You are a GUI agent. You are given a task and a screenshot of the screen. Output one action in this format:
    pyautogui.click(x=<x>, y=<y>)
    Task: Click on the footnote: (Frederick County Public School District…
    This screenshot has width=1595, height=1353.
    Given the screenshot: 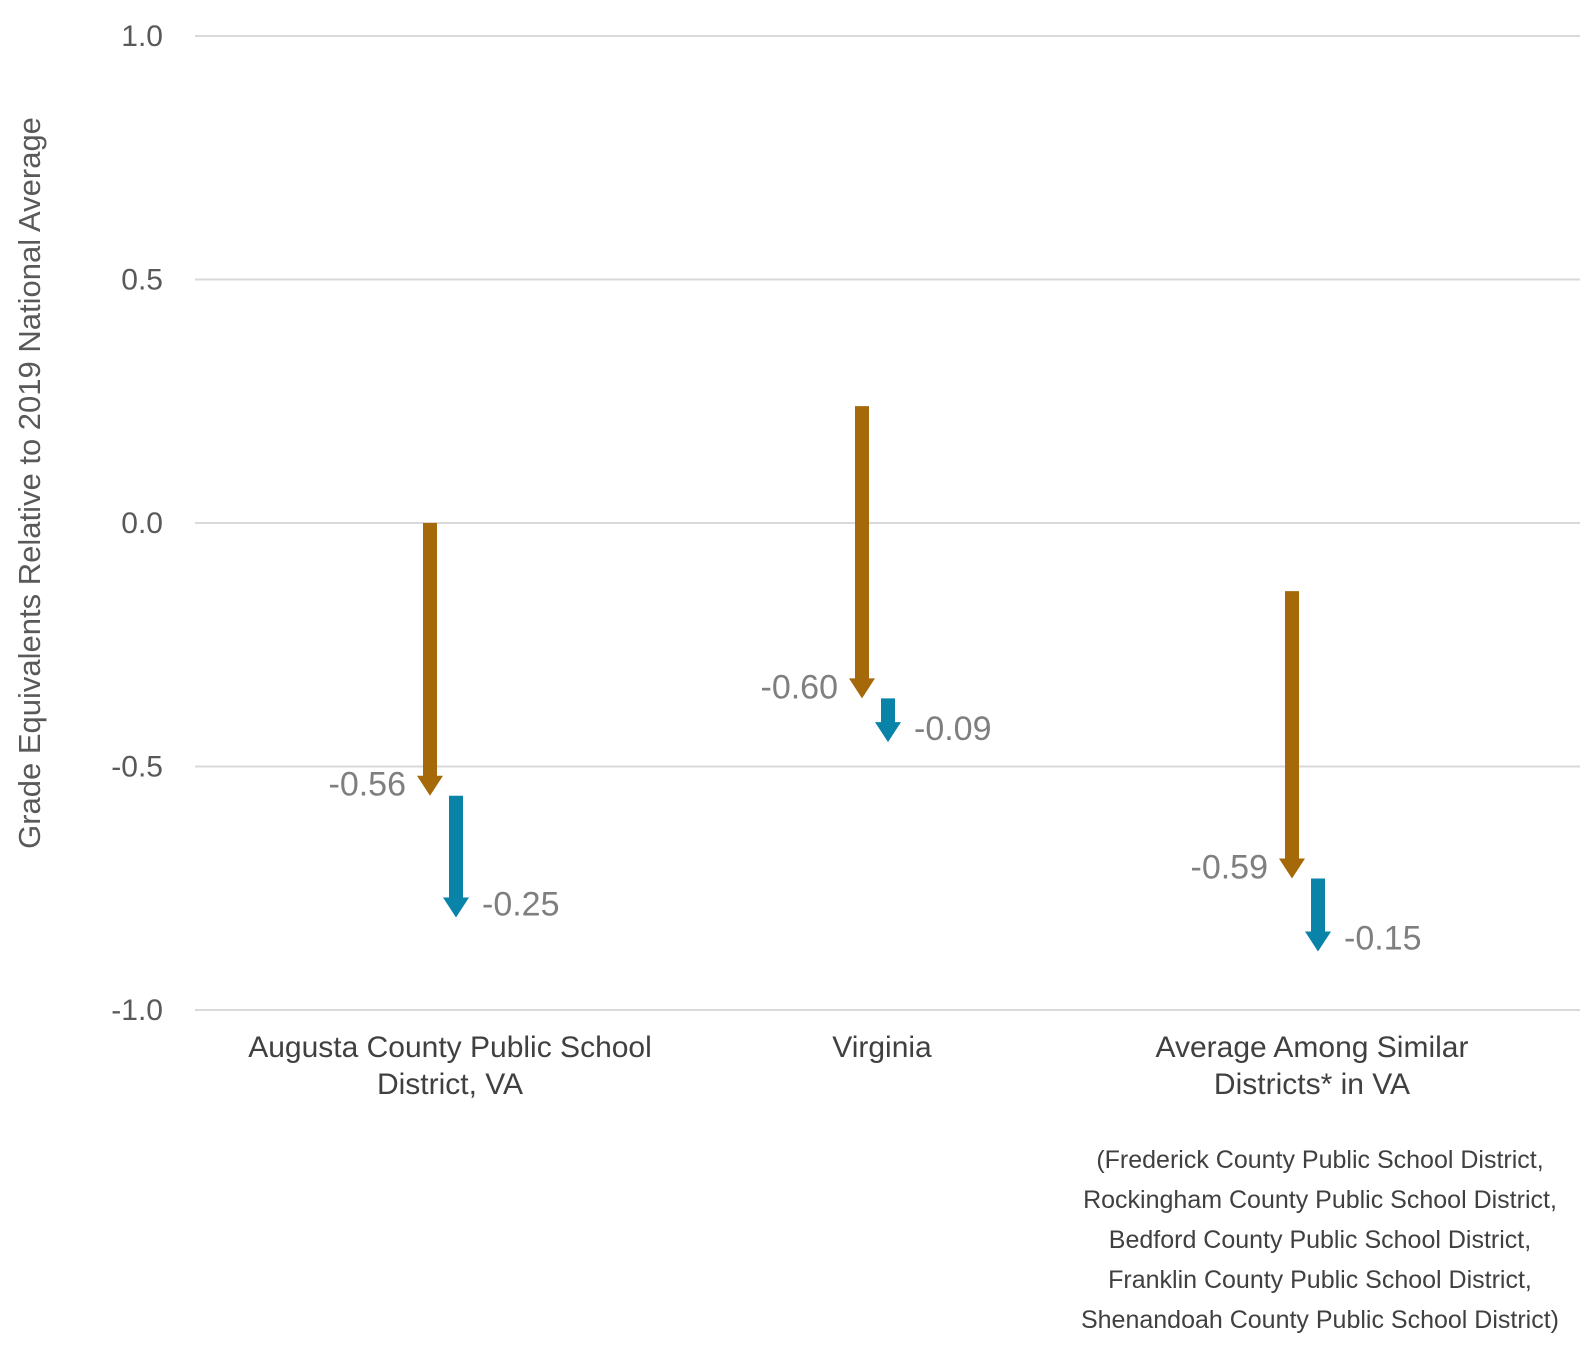 What is the action you would take?
    pyautogui.click(x=1320, y=1240)
    